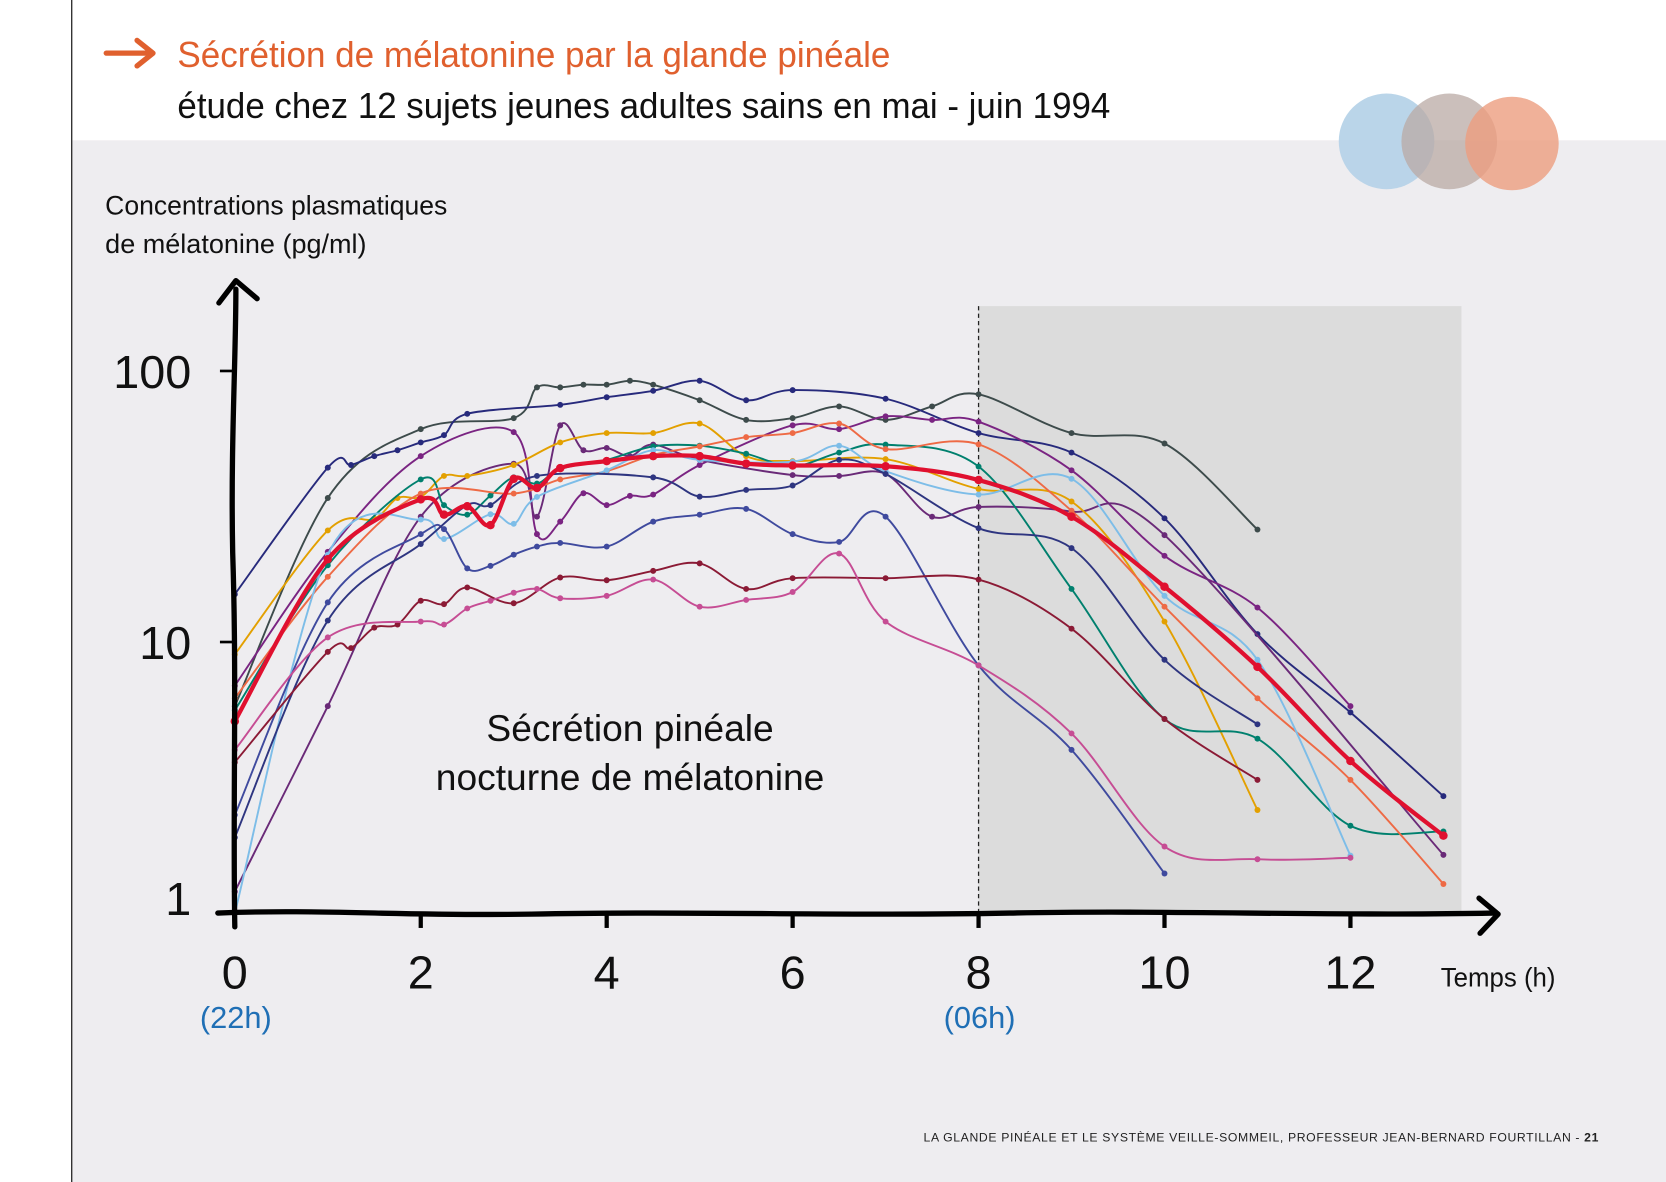  I want to click on annotation-line1: Sécrétion pinéale, so click(629, 728).